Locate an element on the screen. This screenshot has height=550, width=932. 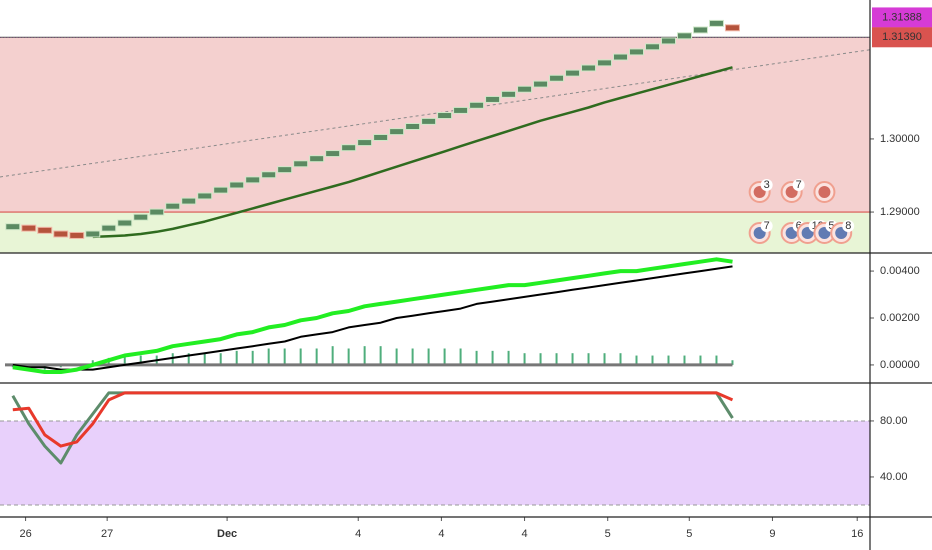
y-tick-label: 1.30000 is located at coordinates (900, 139).